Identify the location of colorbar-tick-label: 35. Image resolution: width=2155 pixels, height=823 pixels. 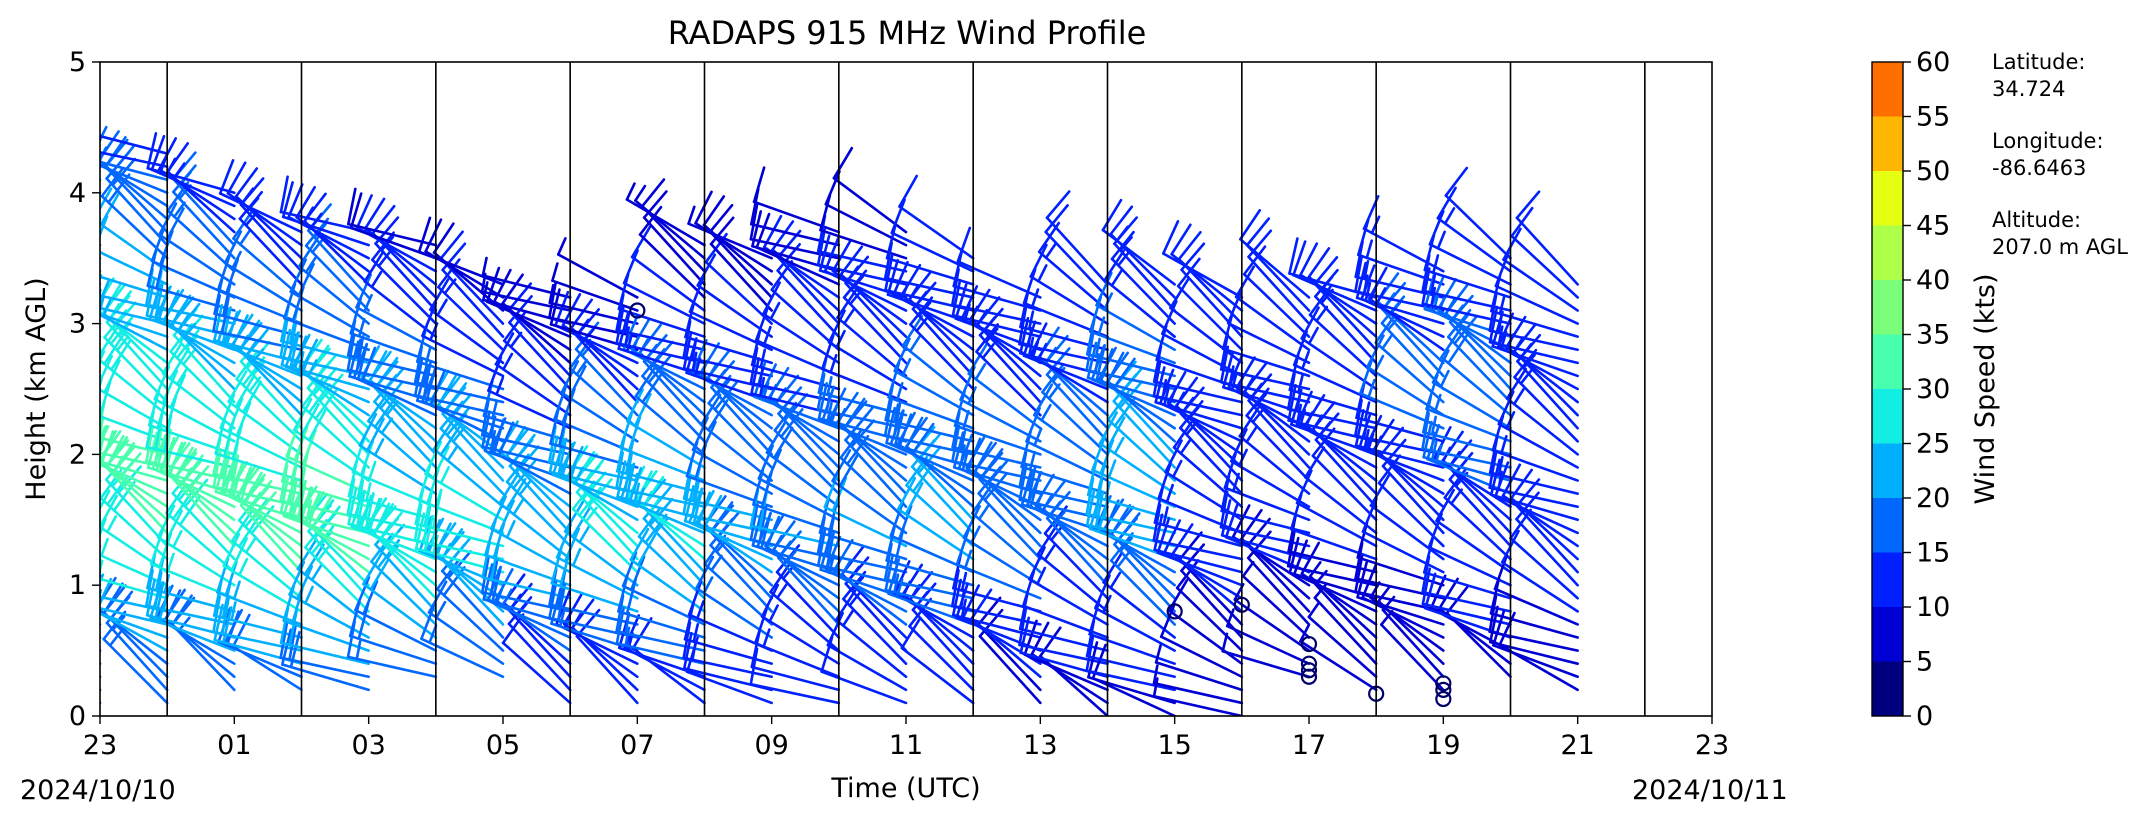
(1933, 335).